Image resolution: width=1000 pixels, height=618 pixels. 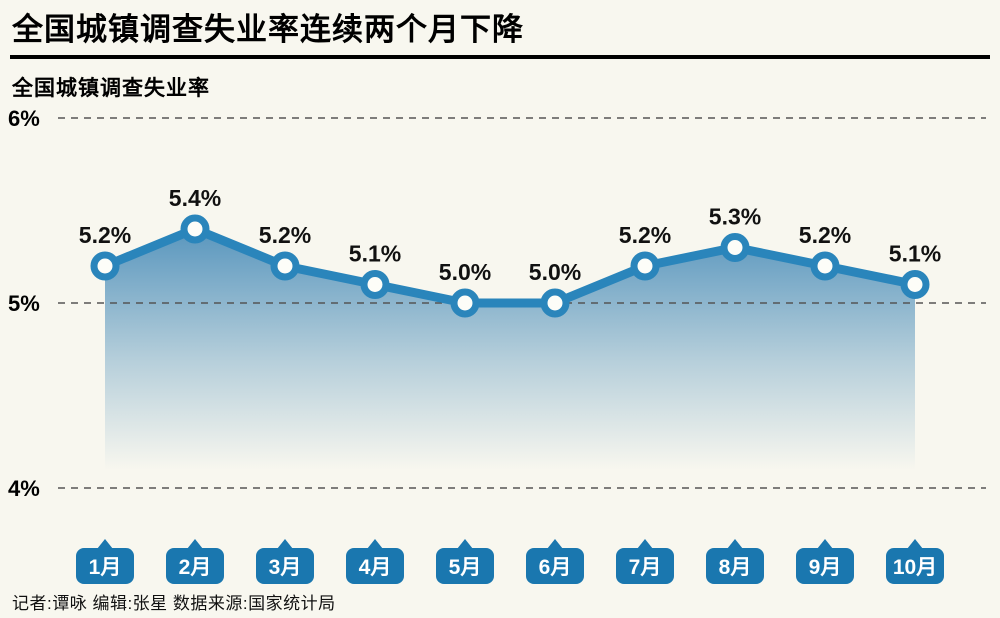 What do you see at coordinates (268, 29) in the screenshot?
I see `page-title: 全国城镇调查失业率连续两个月下降` at bounding box center [268, 29].